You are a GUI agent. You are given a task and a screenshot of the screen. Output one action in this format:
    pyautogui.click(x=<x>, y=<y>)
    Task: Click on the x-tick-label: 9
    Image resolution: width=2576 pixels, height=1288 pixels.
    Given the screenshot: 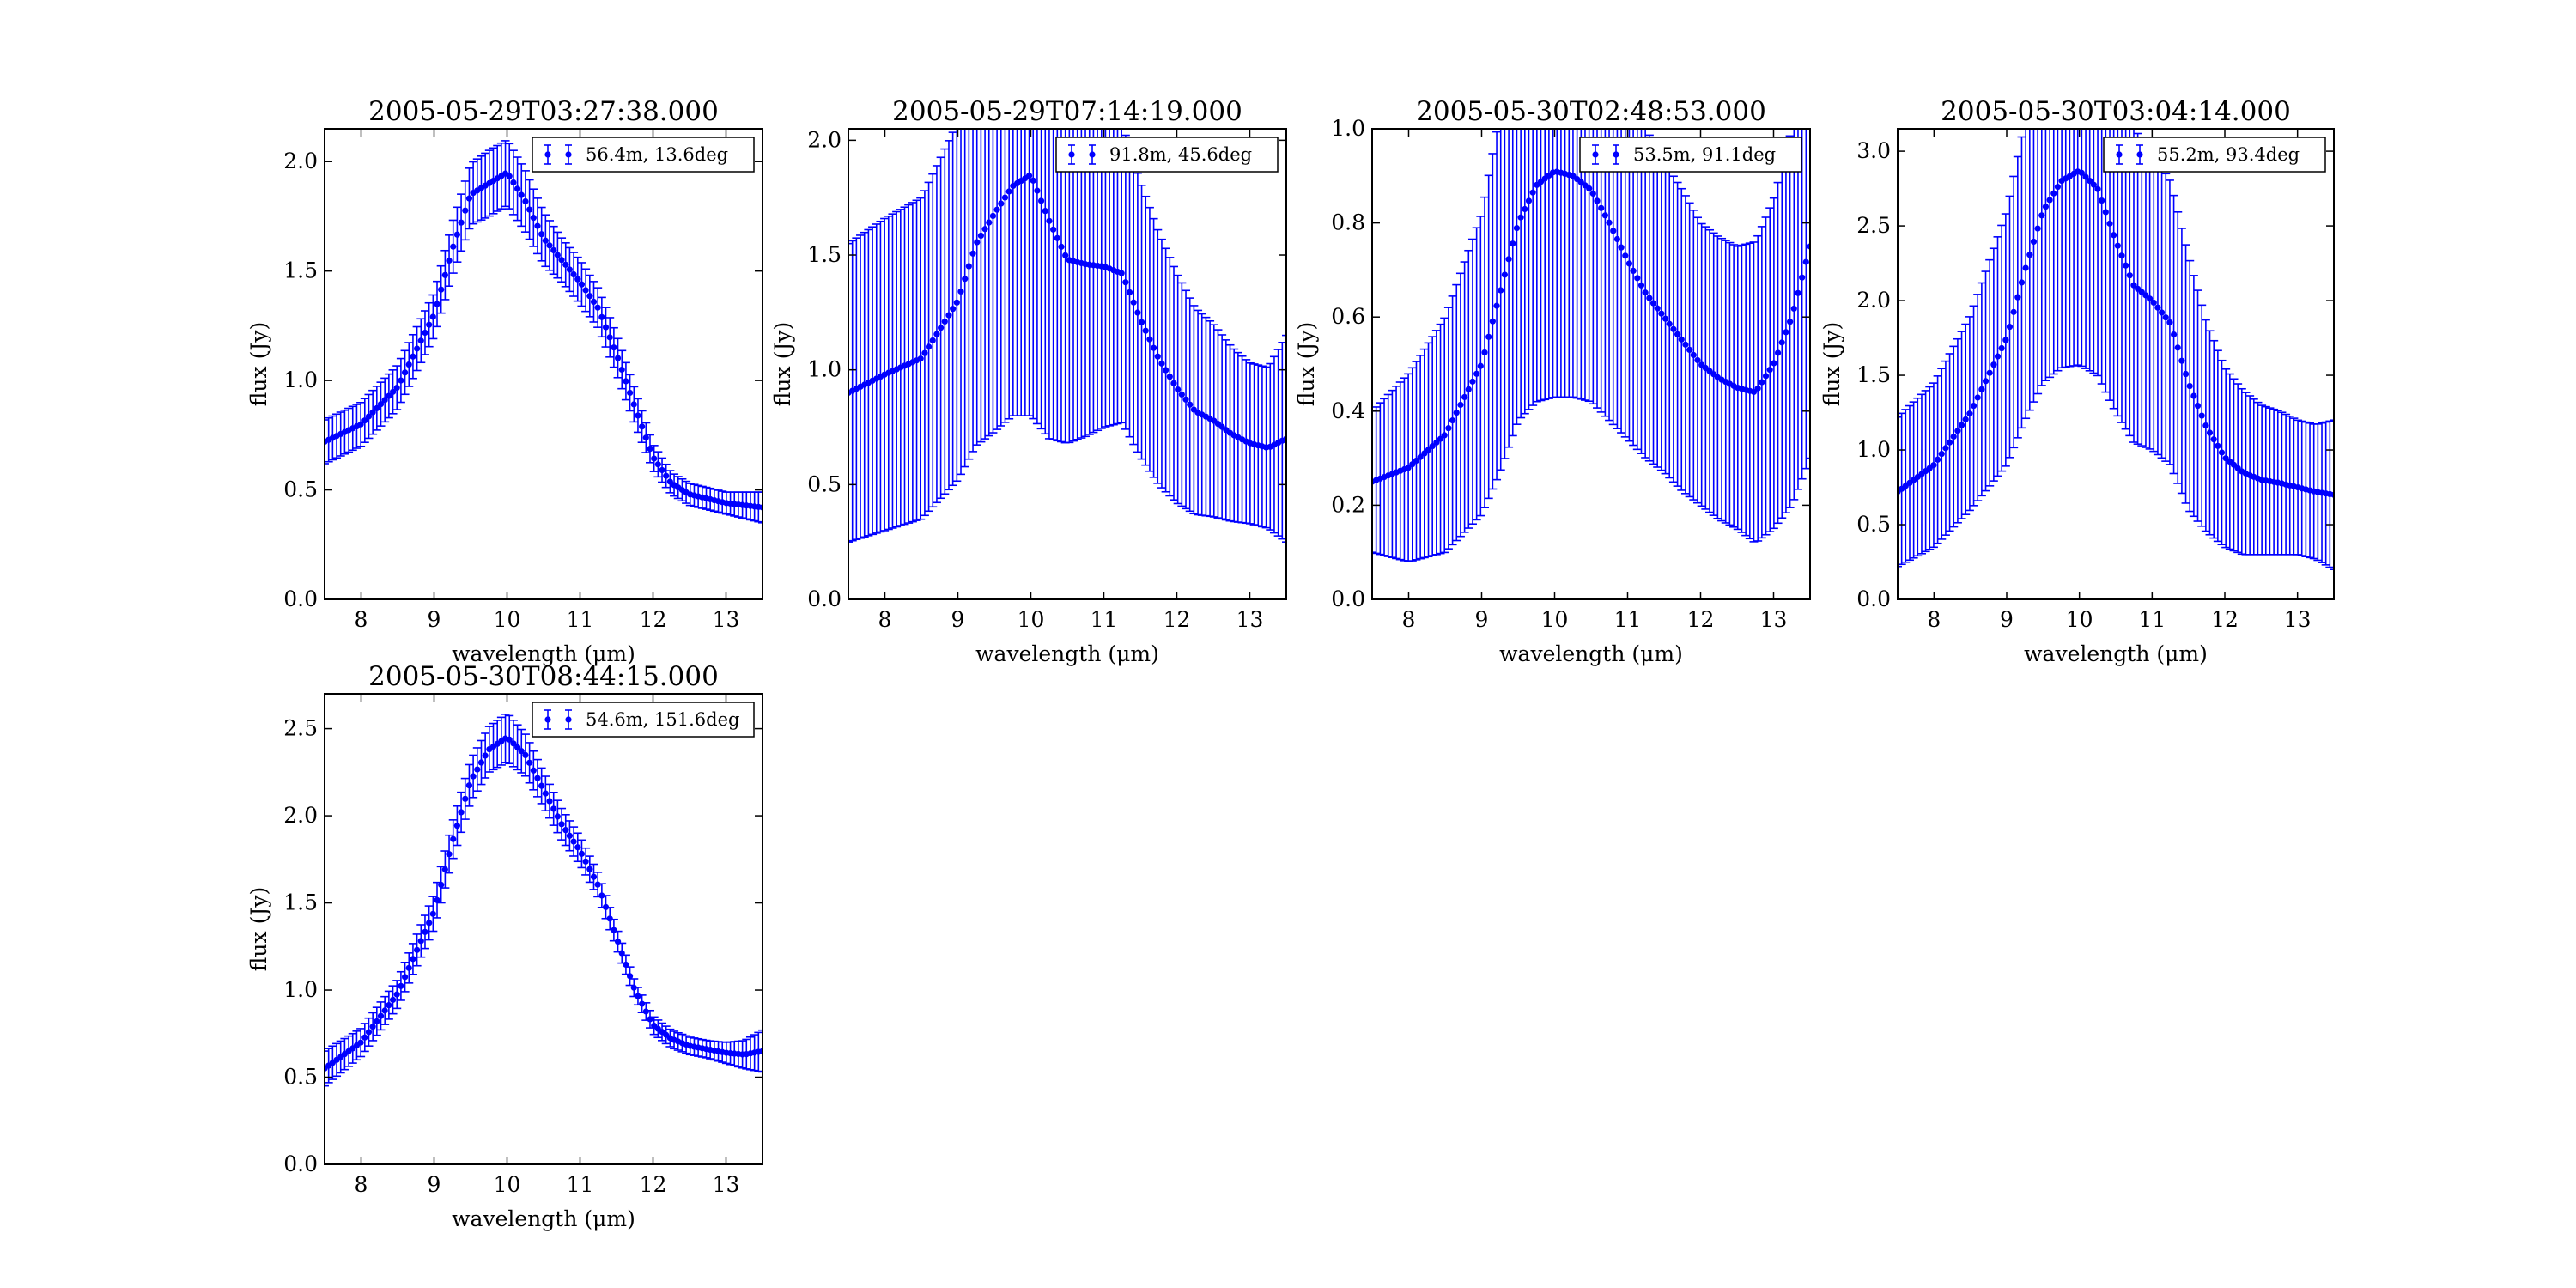 What is the action you would take?
    pyautogui.click(x=2007, y=619)
    